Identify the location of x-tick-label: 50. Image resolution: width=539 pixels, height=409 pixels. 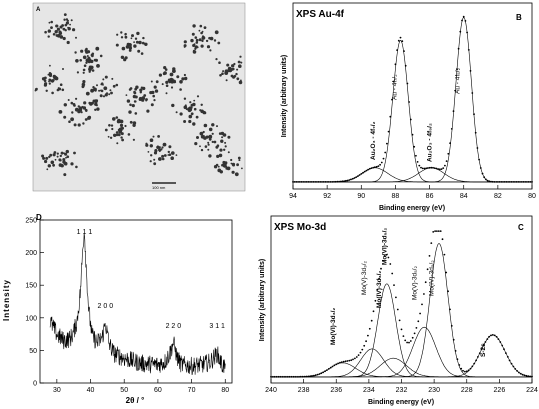
(124, 390).